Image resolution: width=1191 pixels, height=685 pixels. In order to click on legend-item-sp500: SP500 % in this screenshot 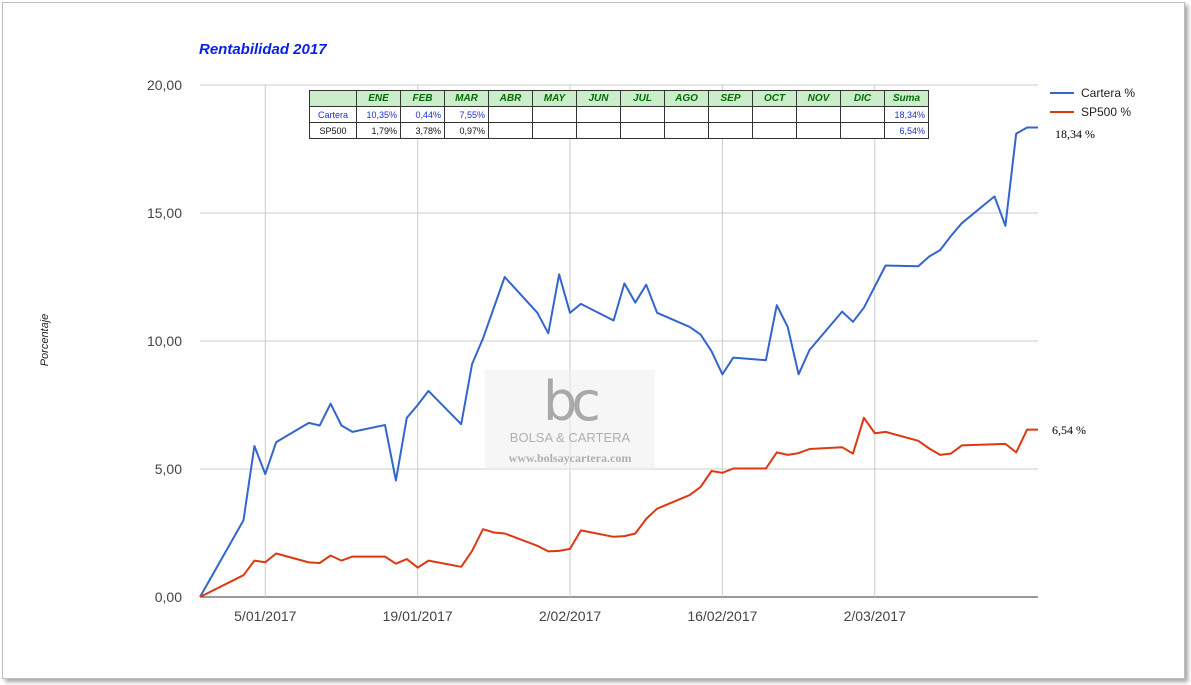, I will do `click(1092, 111)`.